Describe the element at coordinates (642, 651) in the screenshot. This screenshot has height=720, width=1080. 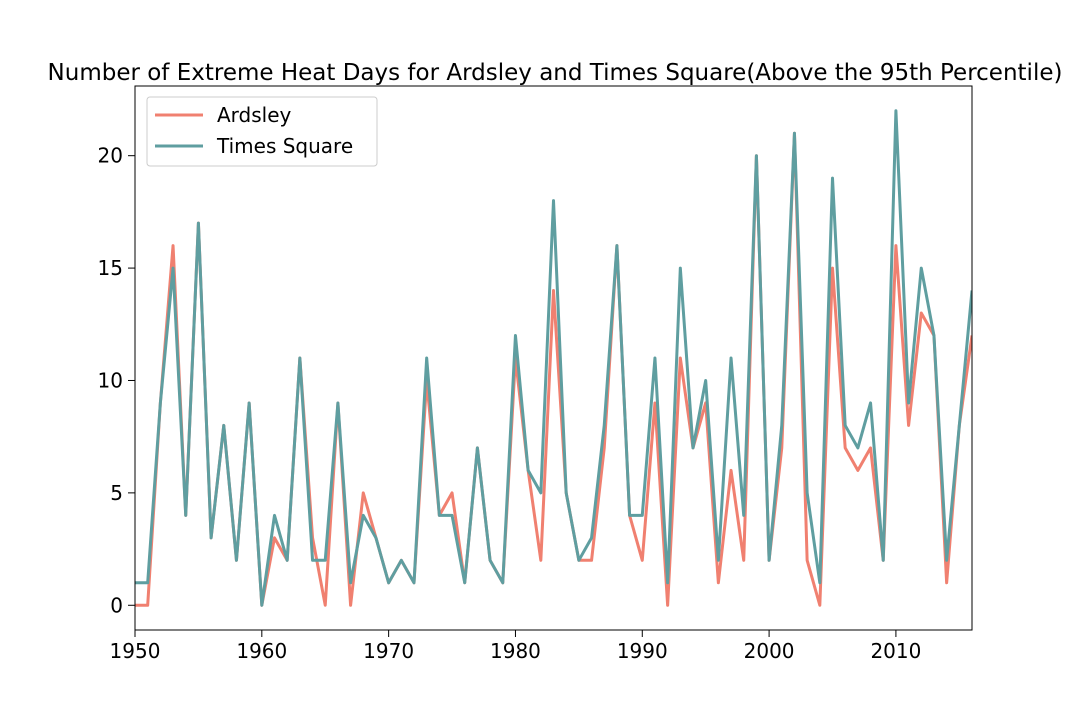
I see `x-tick-label: 1990` at that location.